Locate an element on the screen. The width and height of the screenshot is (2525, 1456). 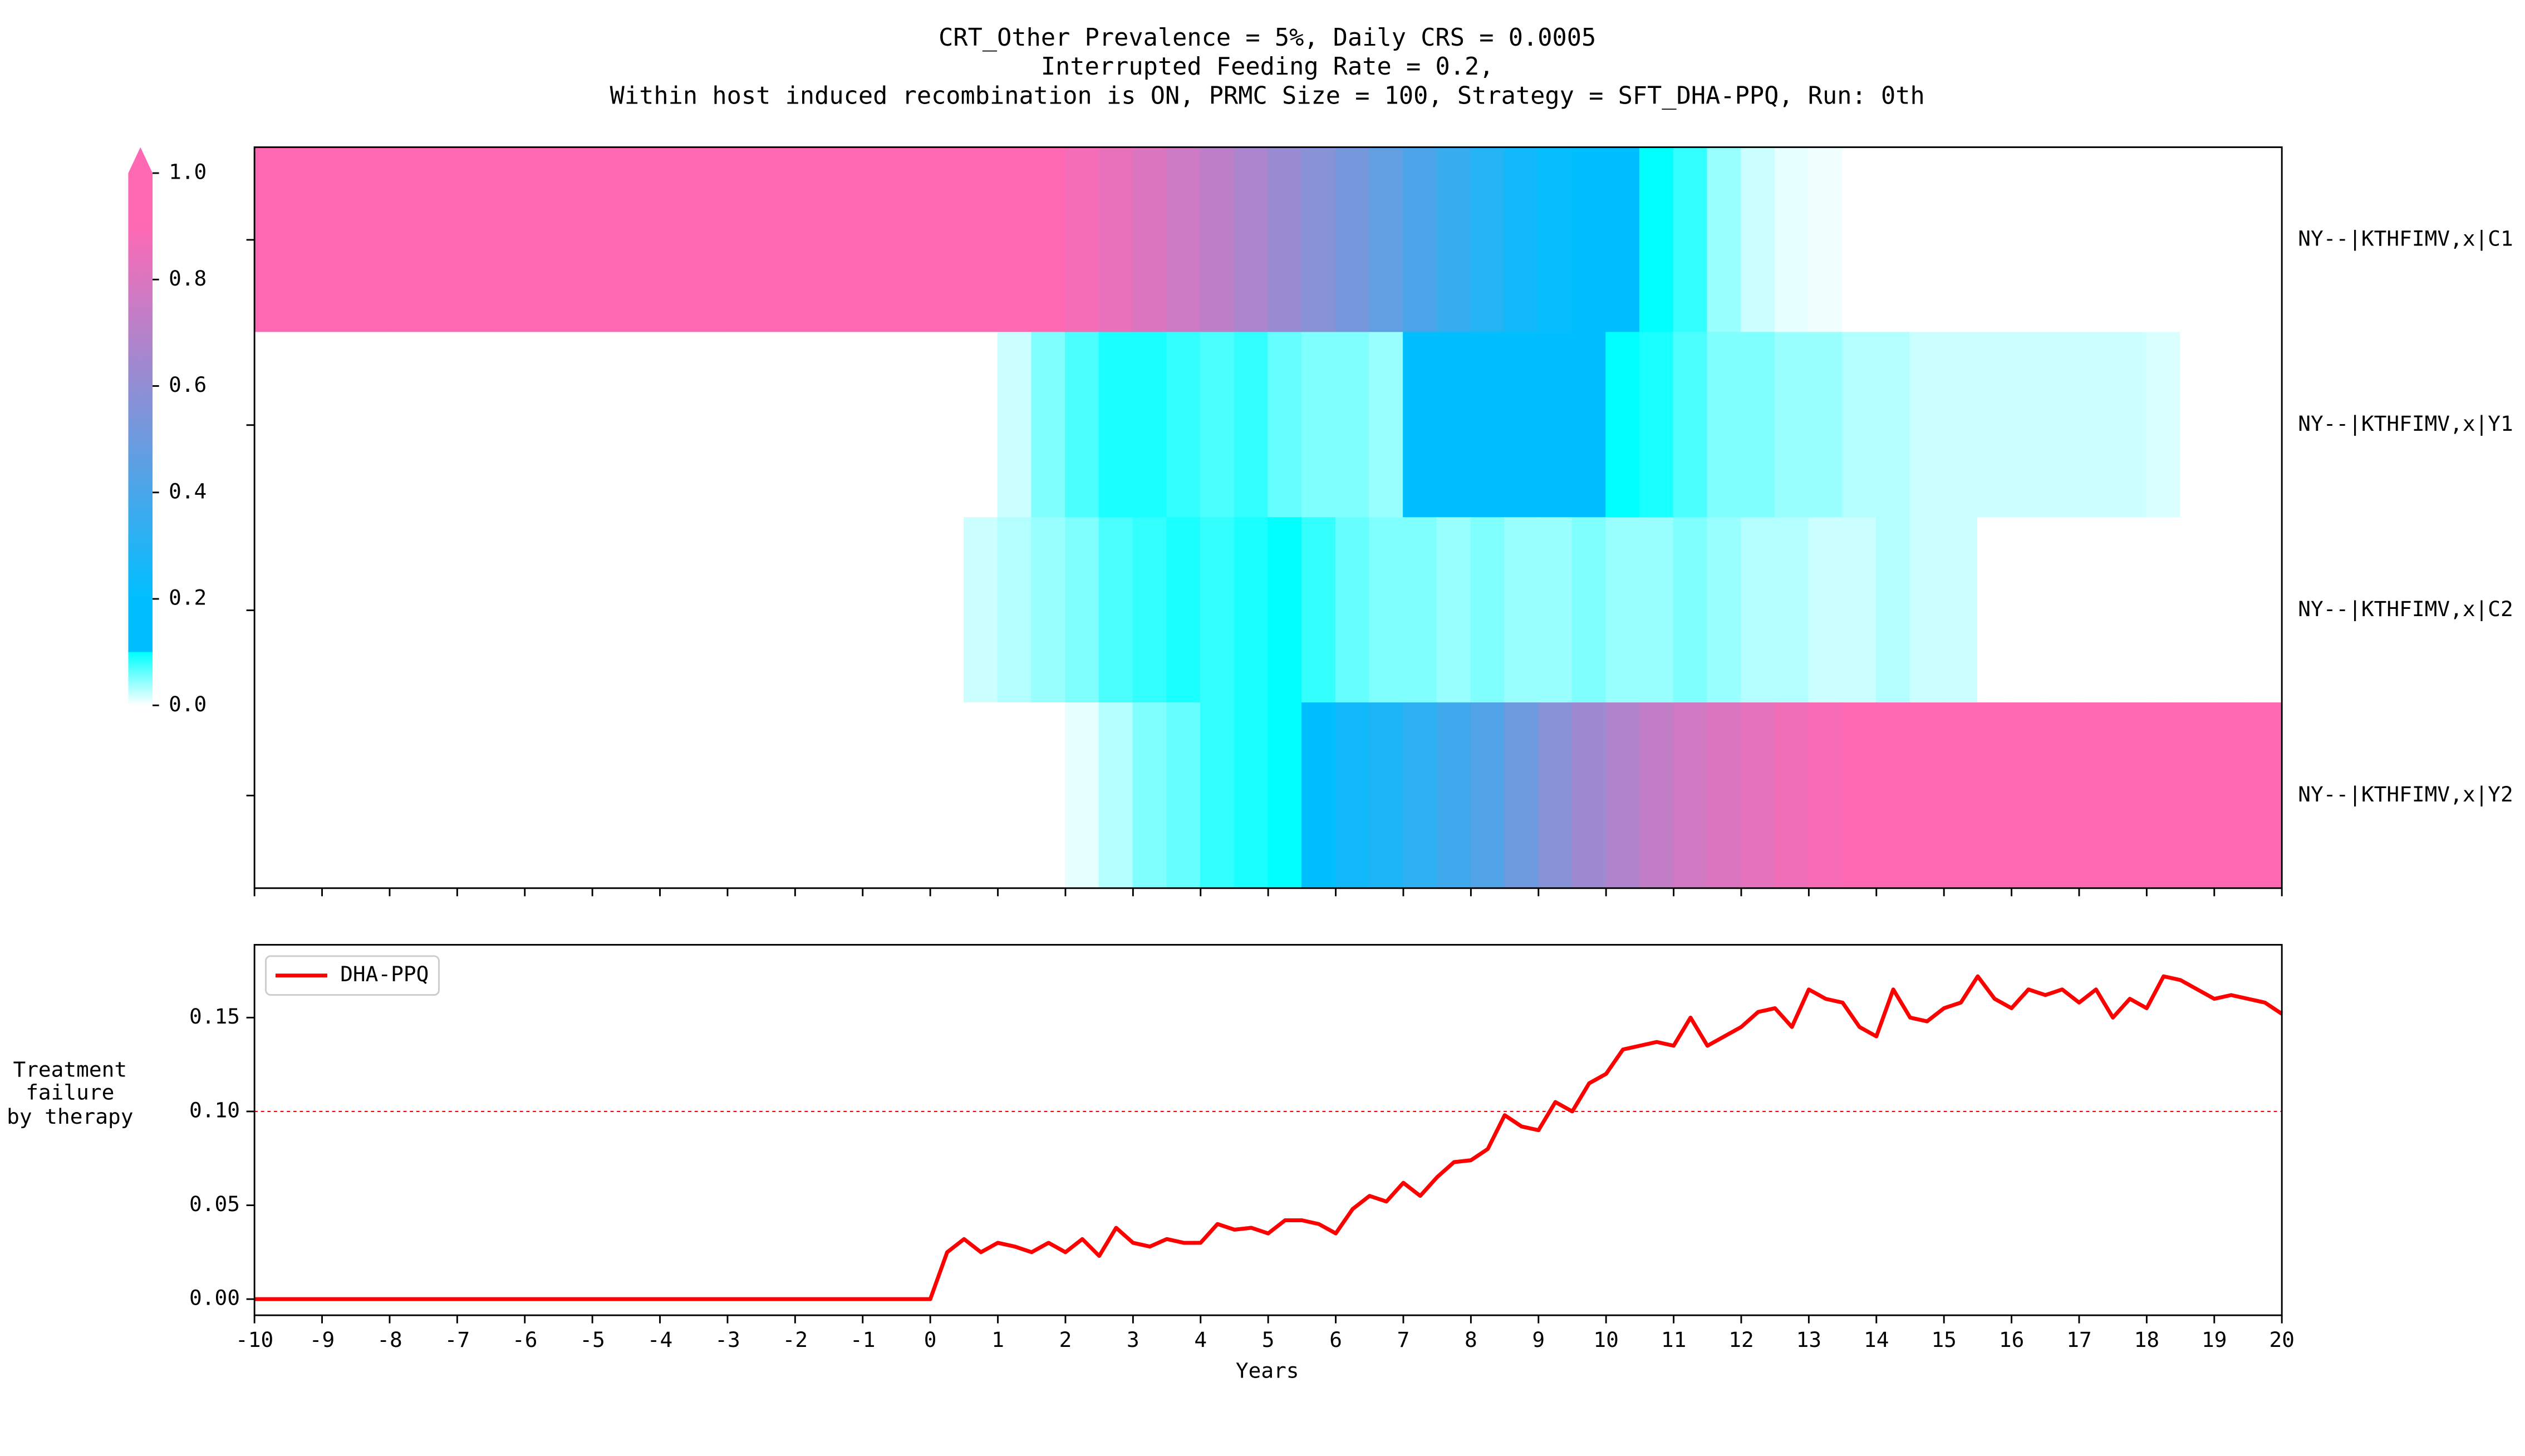
x-tick-label: 20 is located at coordinates (2282, 1339).